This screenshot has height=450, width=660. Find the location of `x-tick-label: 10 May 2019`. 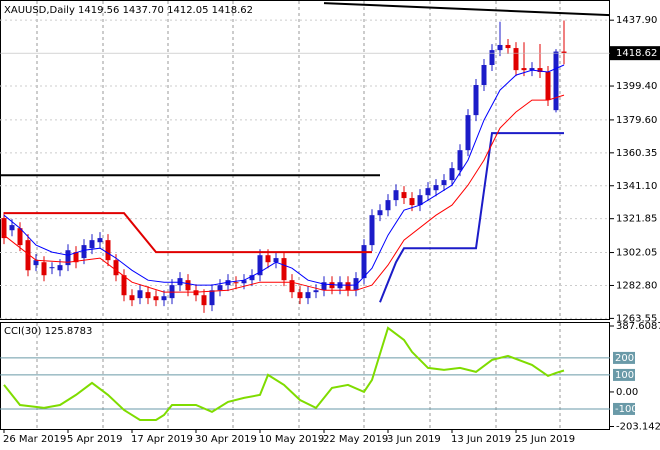

x-tick-label: 10 May 2019 is located at coordinates (291, 439).